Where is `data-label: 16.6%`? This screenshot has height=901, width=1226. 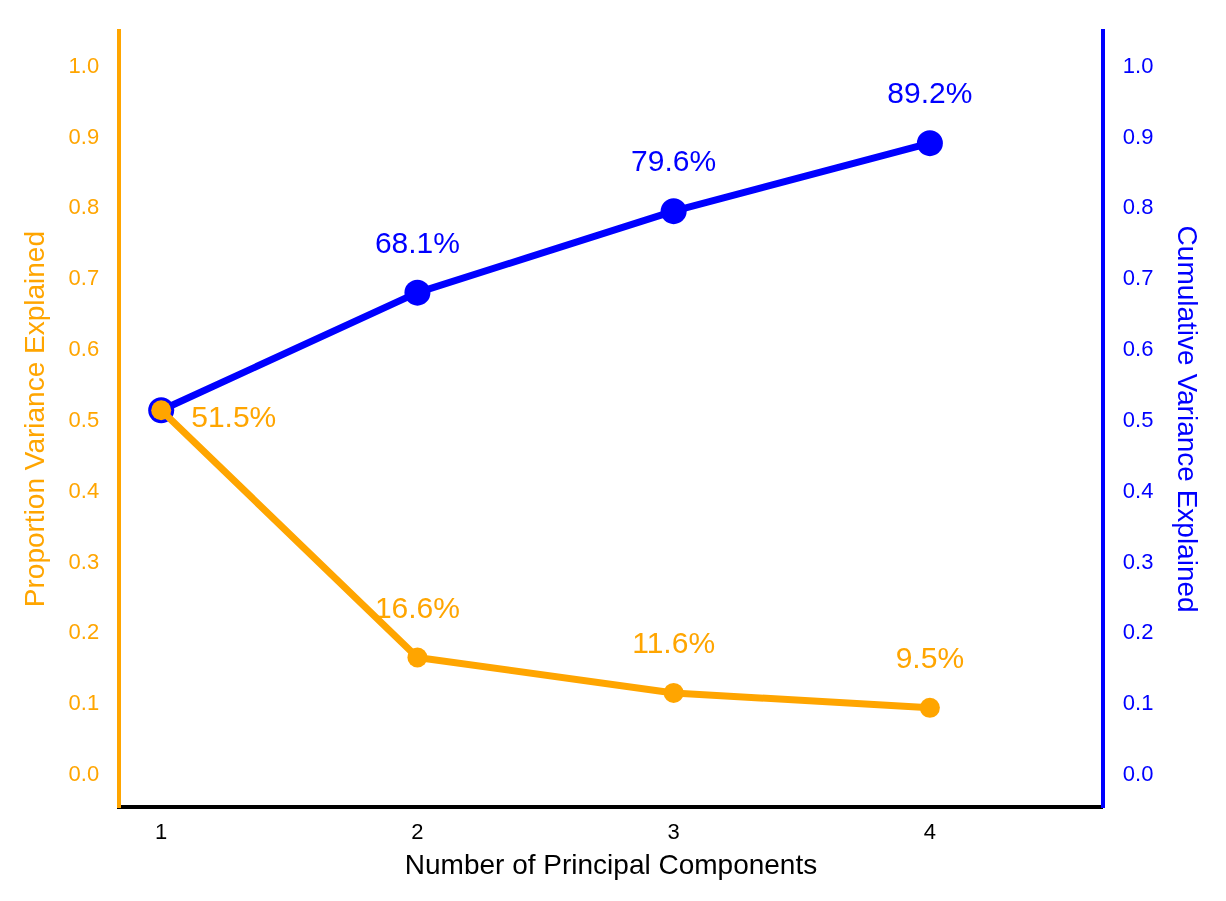
data-label: 16.6% is located at coordinates (417, 607).